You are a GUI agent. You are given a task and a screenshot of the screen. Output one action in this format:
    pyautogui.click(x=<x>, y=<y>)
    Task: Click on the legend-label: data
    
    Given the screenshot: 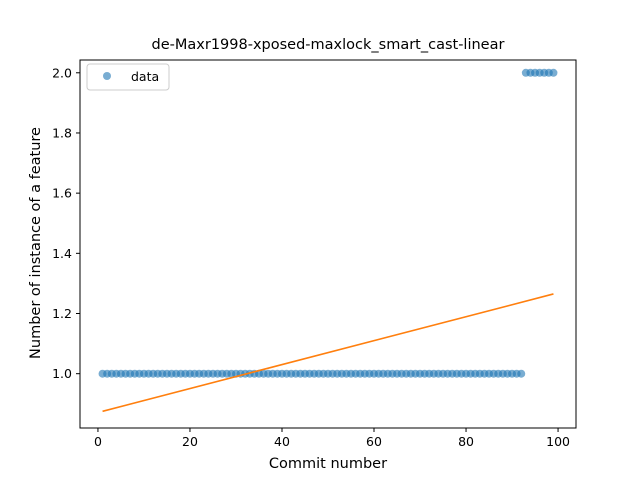 What is the action you would take?
    pyautogui.click(x=145, y=76)
    